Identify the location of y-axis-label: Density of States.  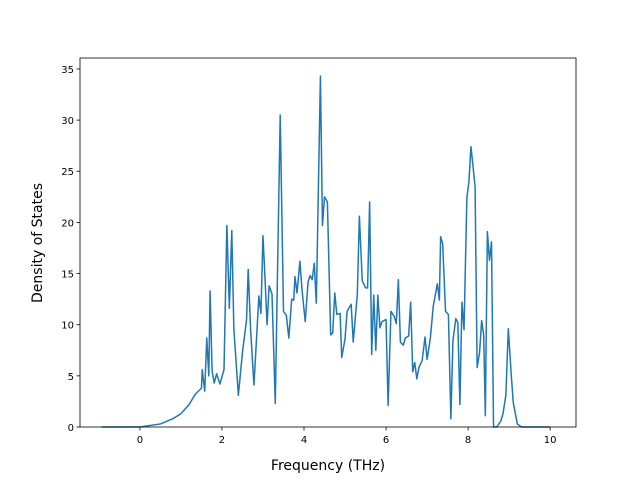
(38, 243).